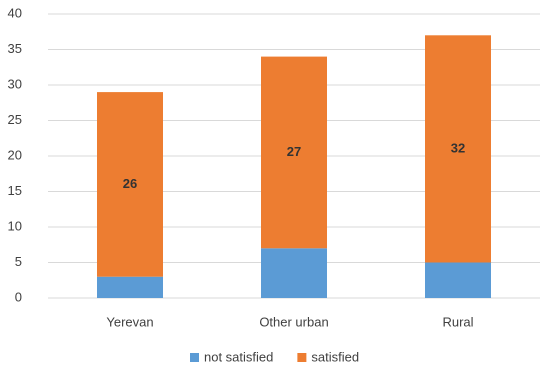  Describe the element at coordinates (15, 225) in the screenshot. I see `y-tick-label: 10` at that location.